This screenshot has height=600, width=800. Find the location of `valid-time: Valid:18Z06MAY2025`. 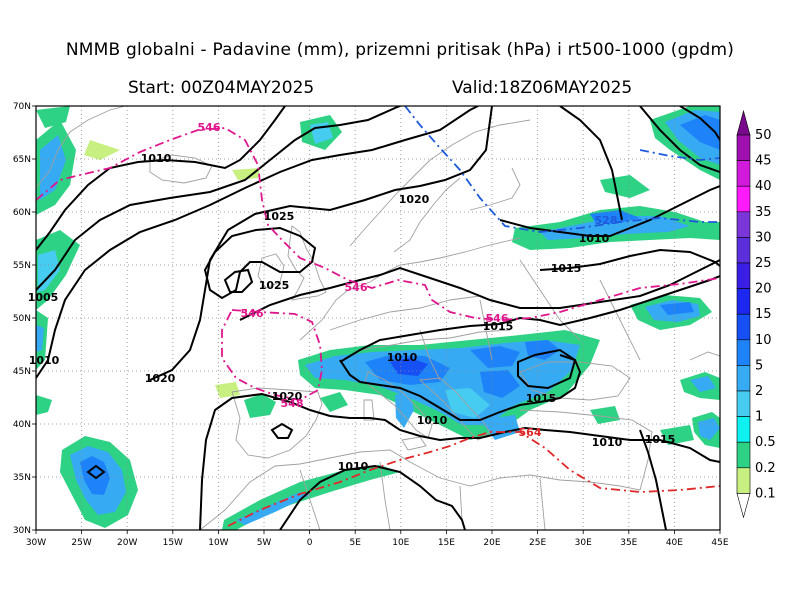

valid-time: Valid:18Z06MAY2025 is located at coordinates (542, 88).